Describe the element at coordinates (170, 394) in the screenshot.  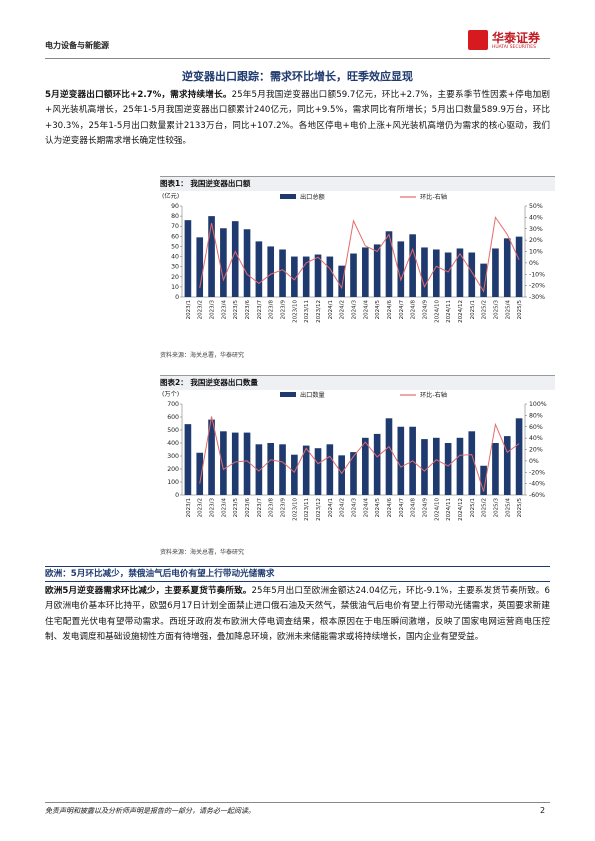
I see `axis-unit: (万个)` at that location.